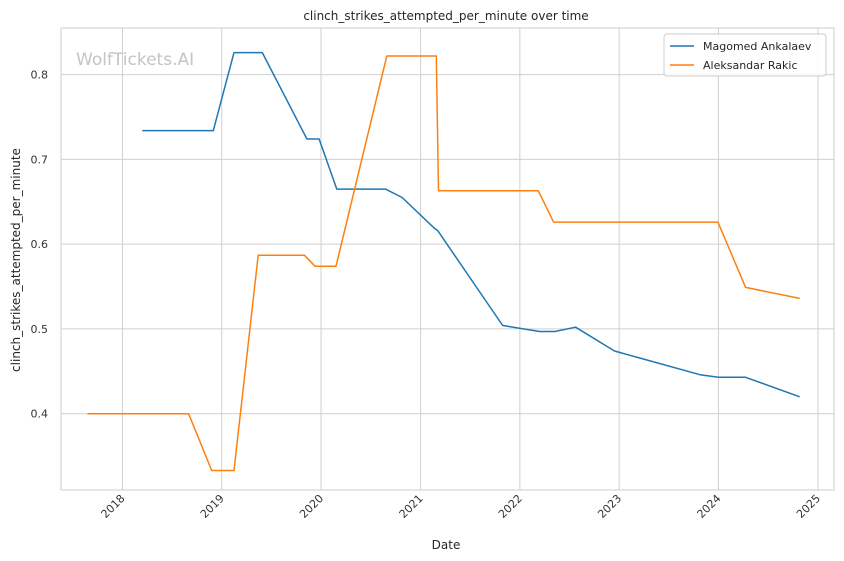 This screenshot has height=561, width=844. What do you see at coordinates (40, 159) in the screenshot?
I see `y-tick-label: 0.7` at bounding box center [40, 159].